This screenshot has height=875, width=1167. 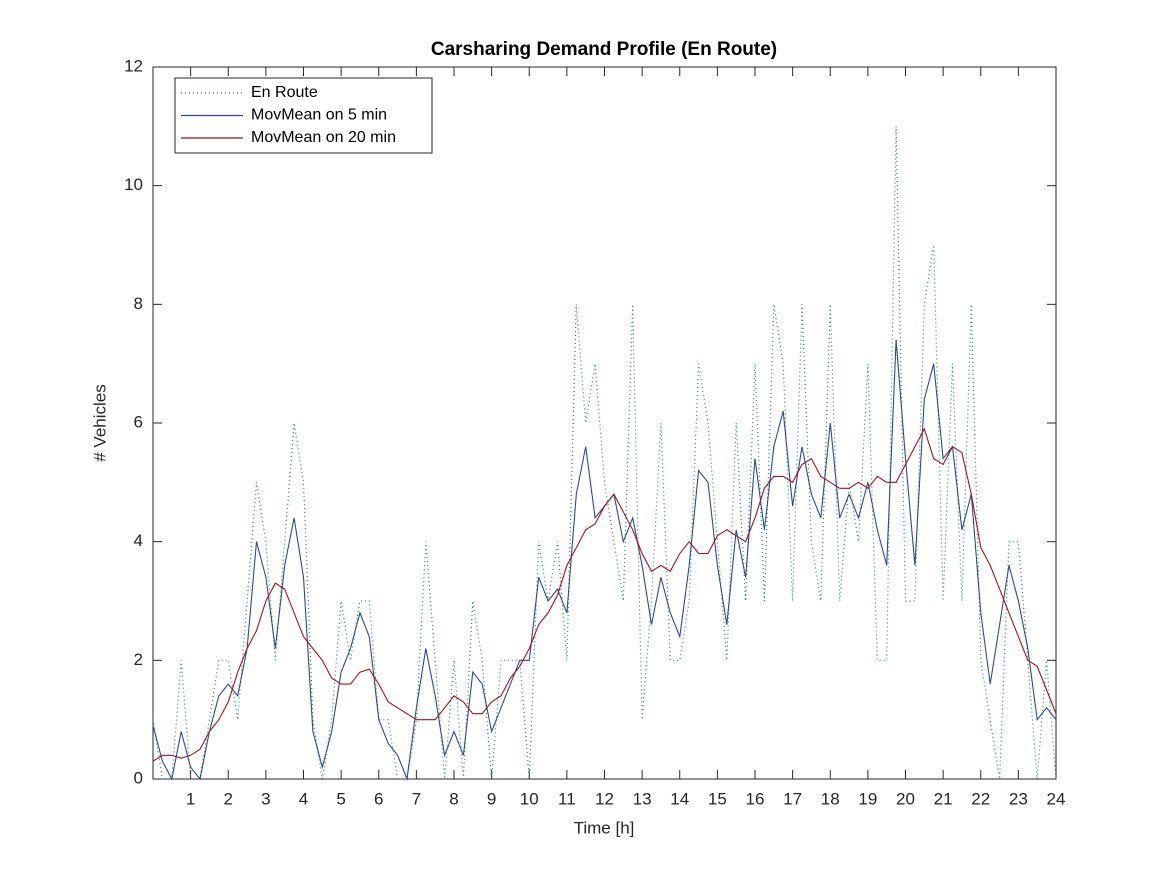 I want to click on x-tick-label: 13, so click(x=642, y=798).